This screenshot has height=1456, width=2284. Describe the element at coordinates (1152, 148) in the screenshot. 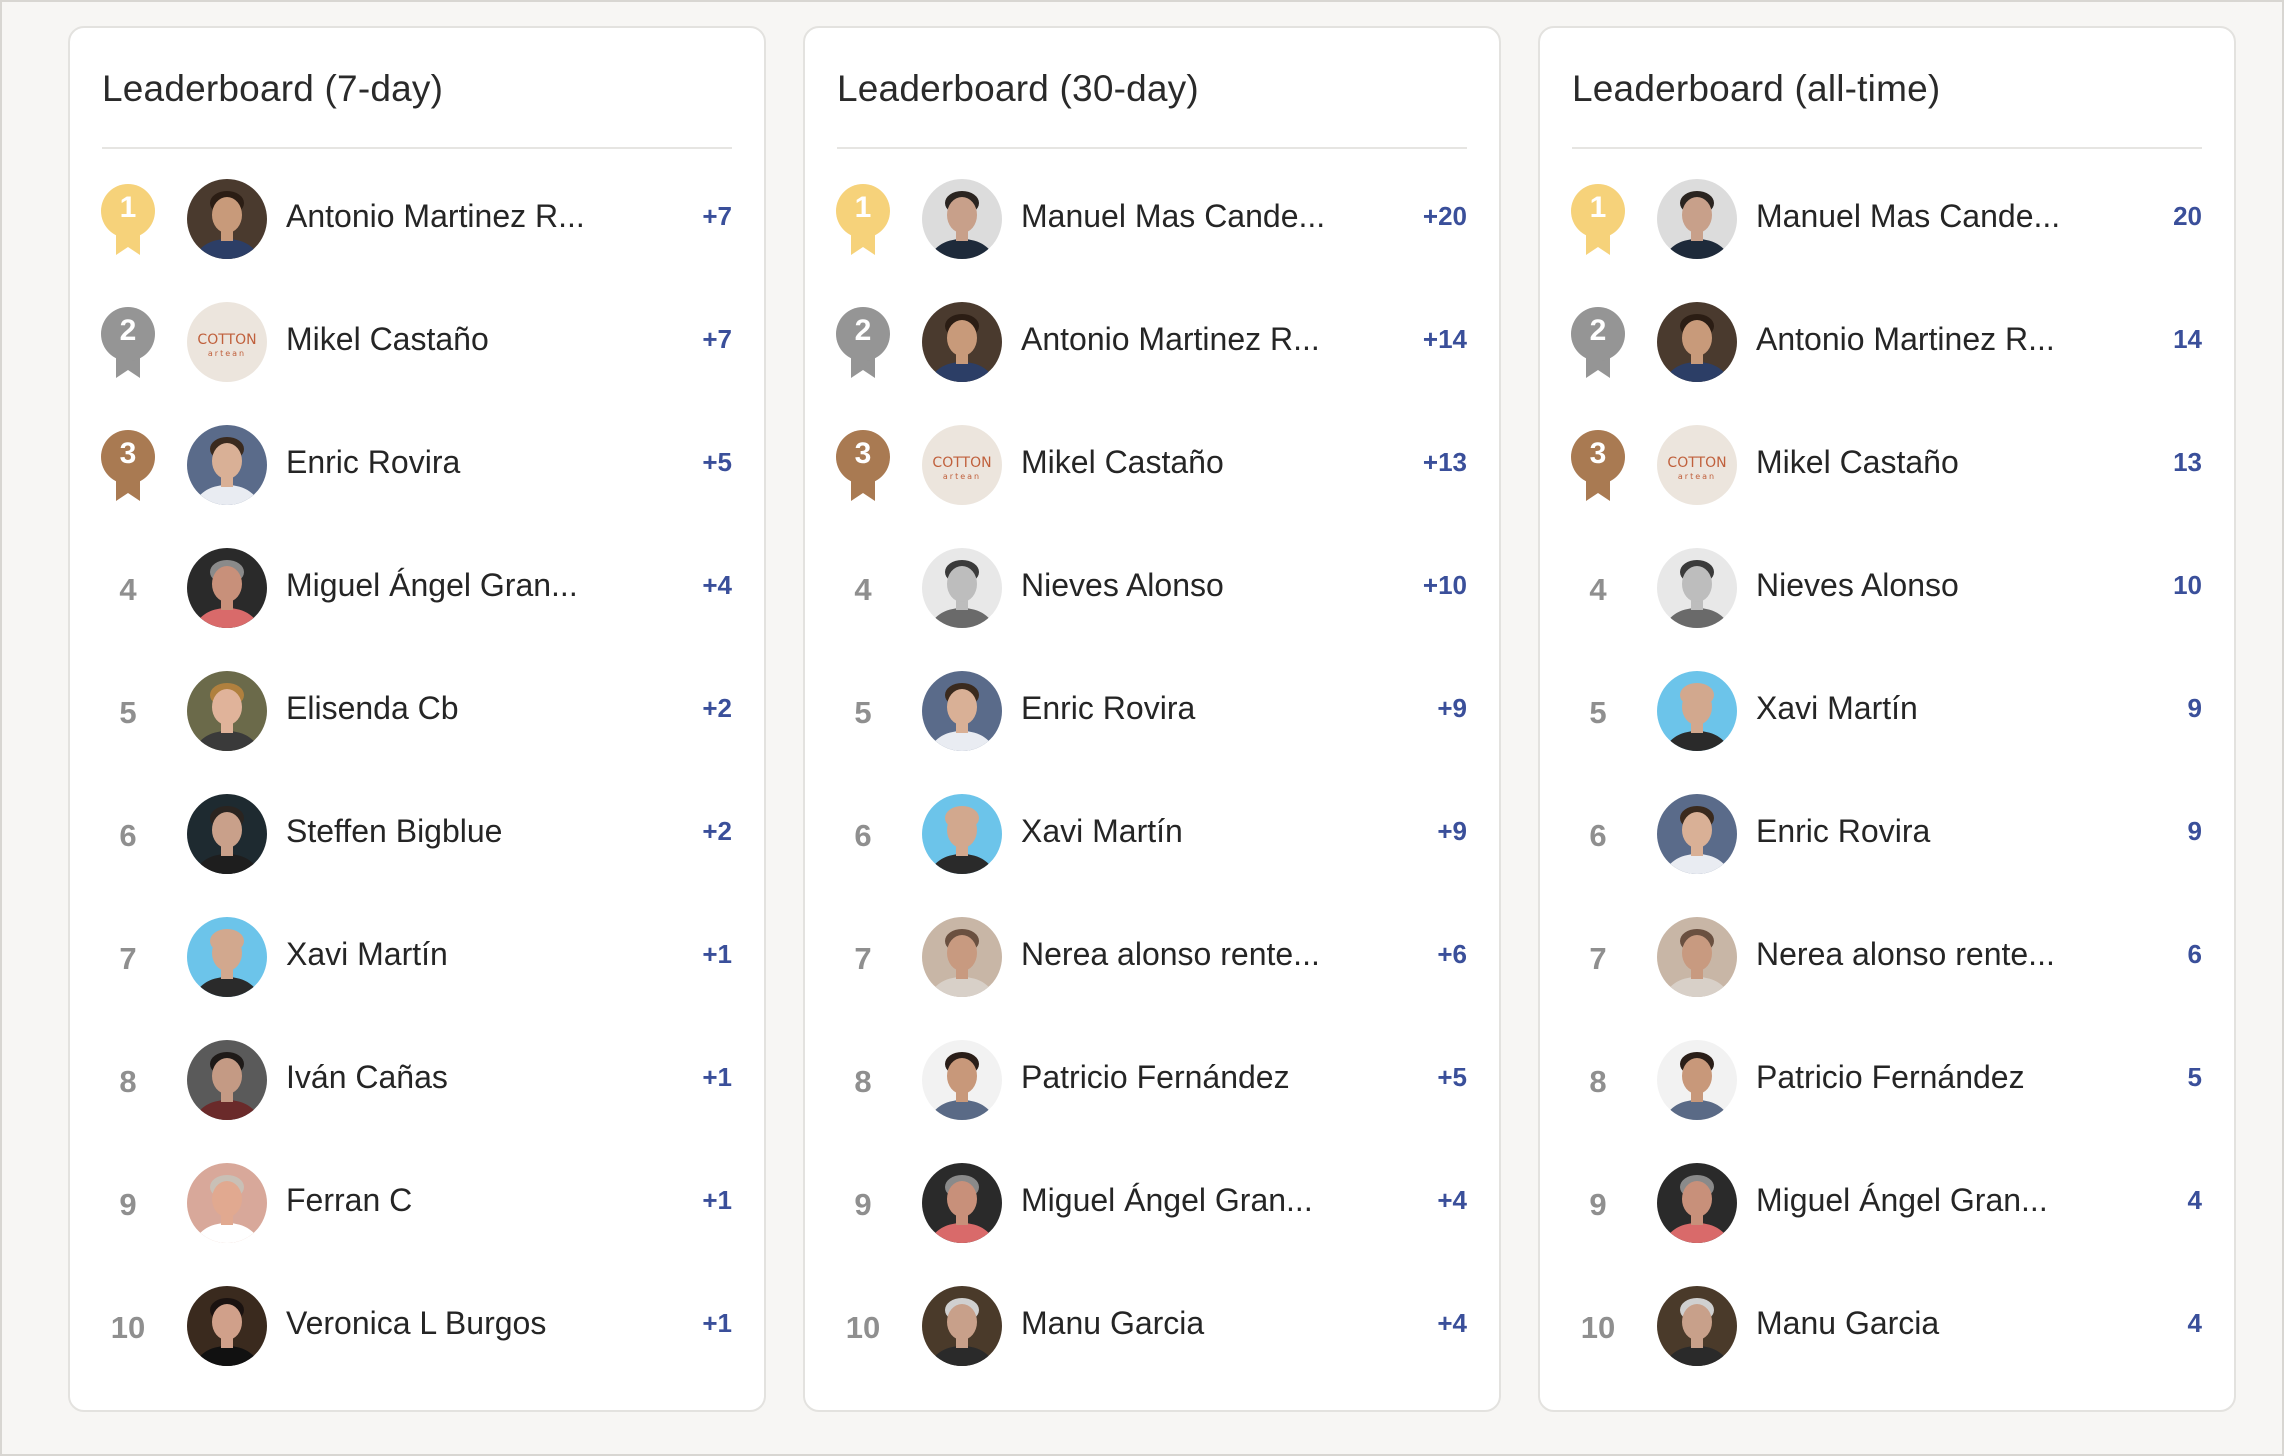

I see `divider` at that location.